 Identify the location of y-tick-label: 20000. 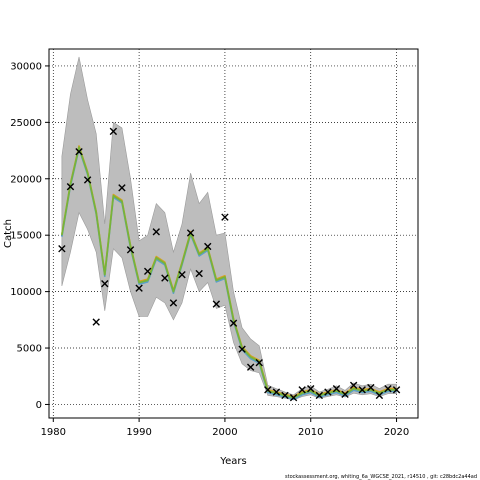
(26, 179).